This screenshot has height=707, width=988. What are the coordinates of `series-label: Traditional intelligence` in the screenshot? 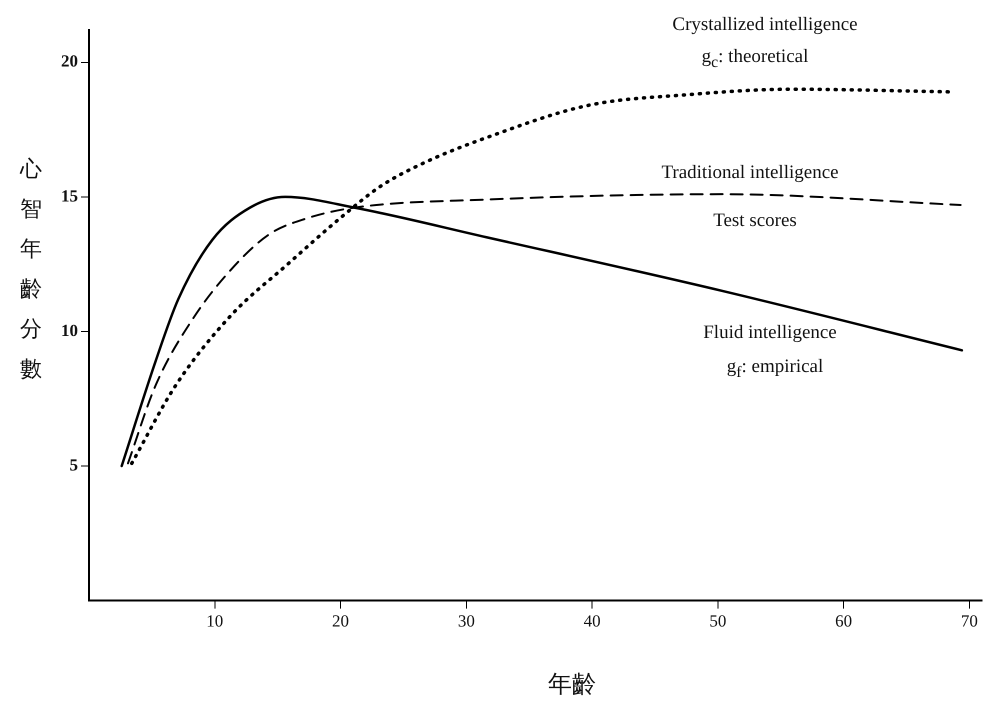 It's located at (750, 173).